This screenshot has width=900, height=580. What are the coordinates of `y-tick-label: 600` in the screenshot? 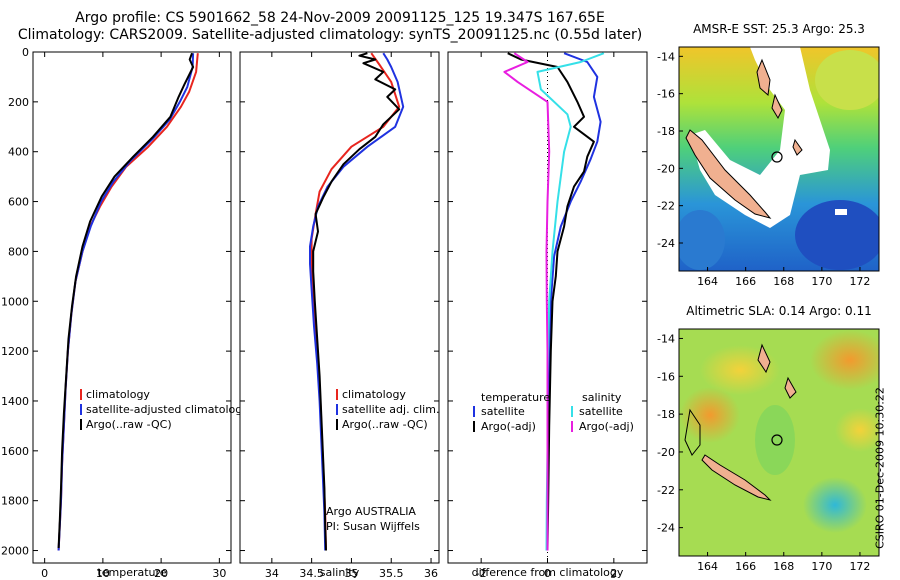 It's located at (18, 202).